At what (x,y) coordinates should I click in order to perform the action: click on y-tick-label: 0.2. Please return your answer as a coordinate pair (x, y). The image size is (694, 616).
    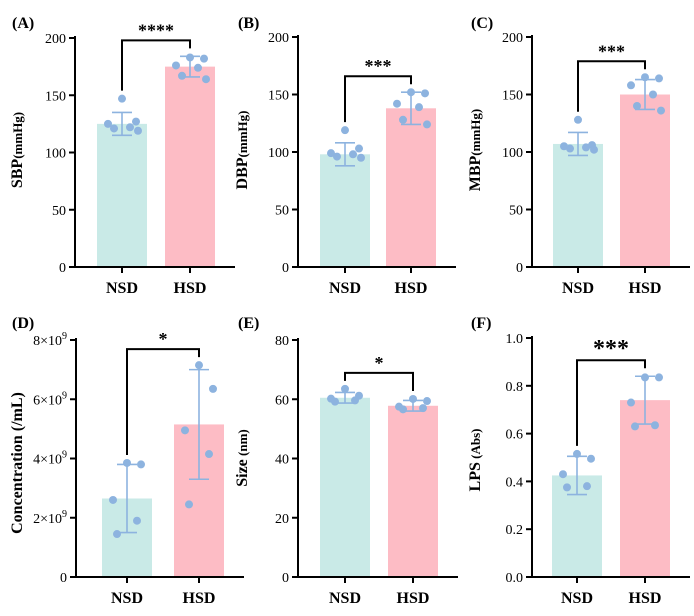
    Looking at the image, I should click on (515, 530).